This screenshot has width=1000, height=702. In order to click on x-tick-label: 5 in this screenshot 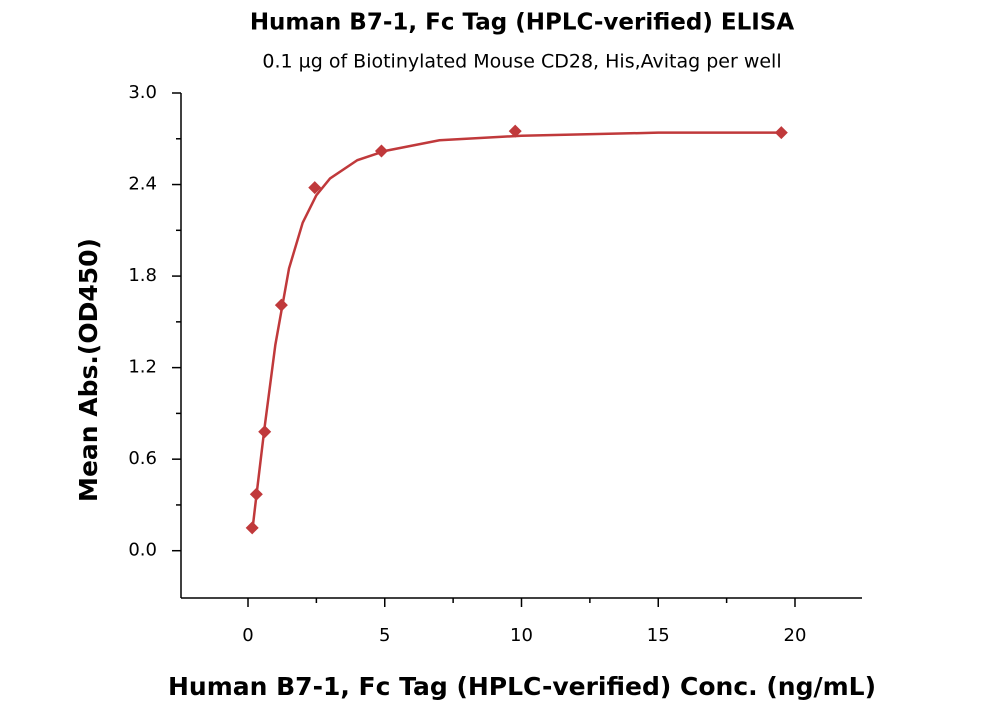, I will do `click(384, 635)`.